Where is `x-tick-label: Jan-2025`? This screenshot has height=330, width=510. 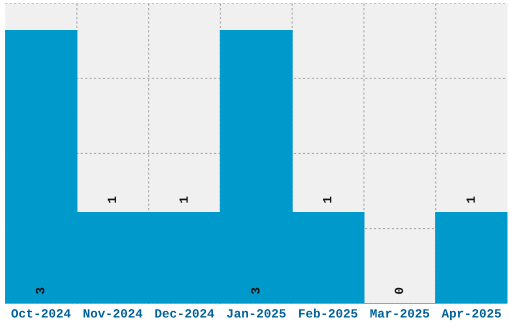
x-tick-label: Jan-2025 is located at coordinates (256, 313).